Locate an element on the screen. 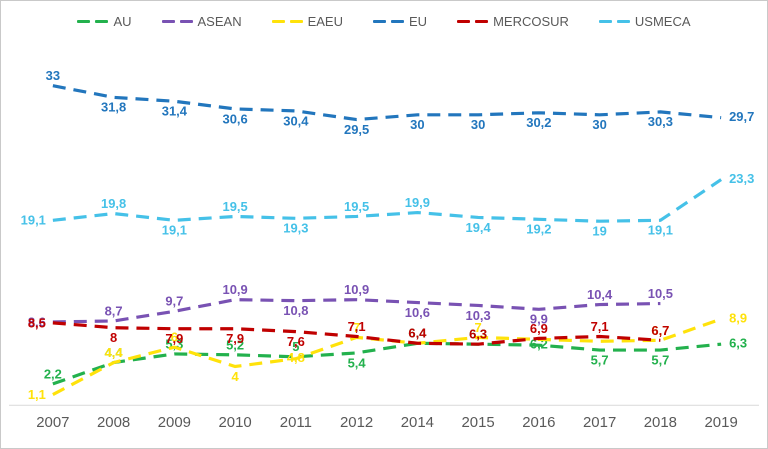  x-tick-label: 2007 is located at coordinates (52, 422).